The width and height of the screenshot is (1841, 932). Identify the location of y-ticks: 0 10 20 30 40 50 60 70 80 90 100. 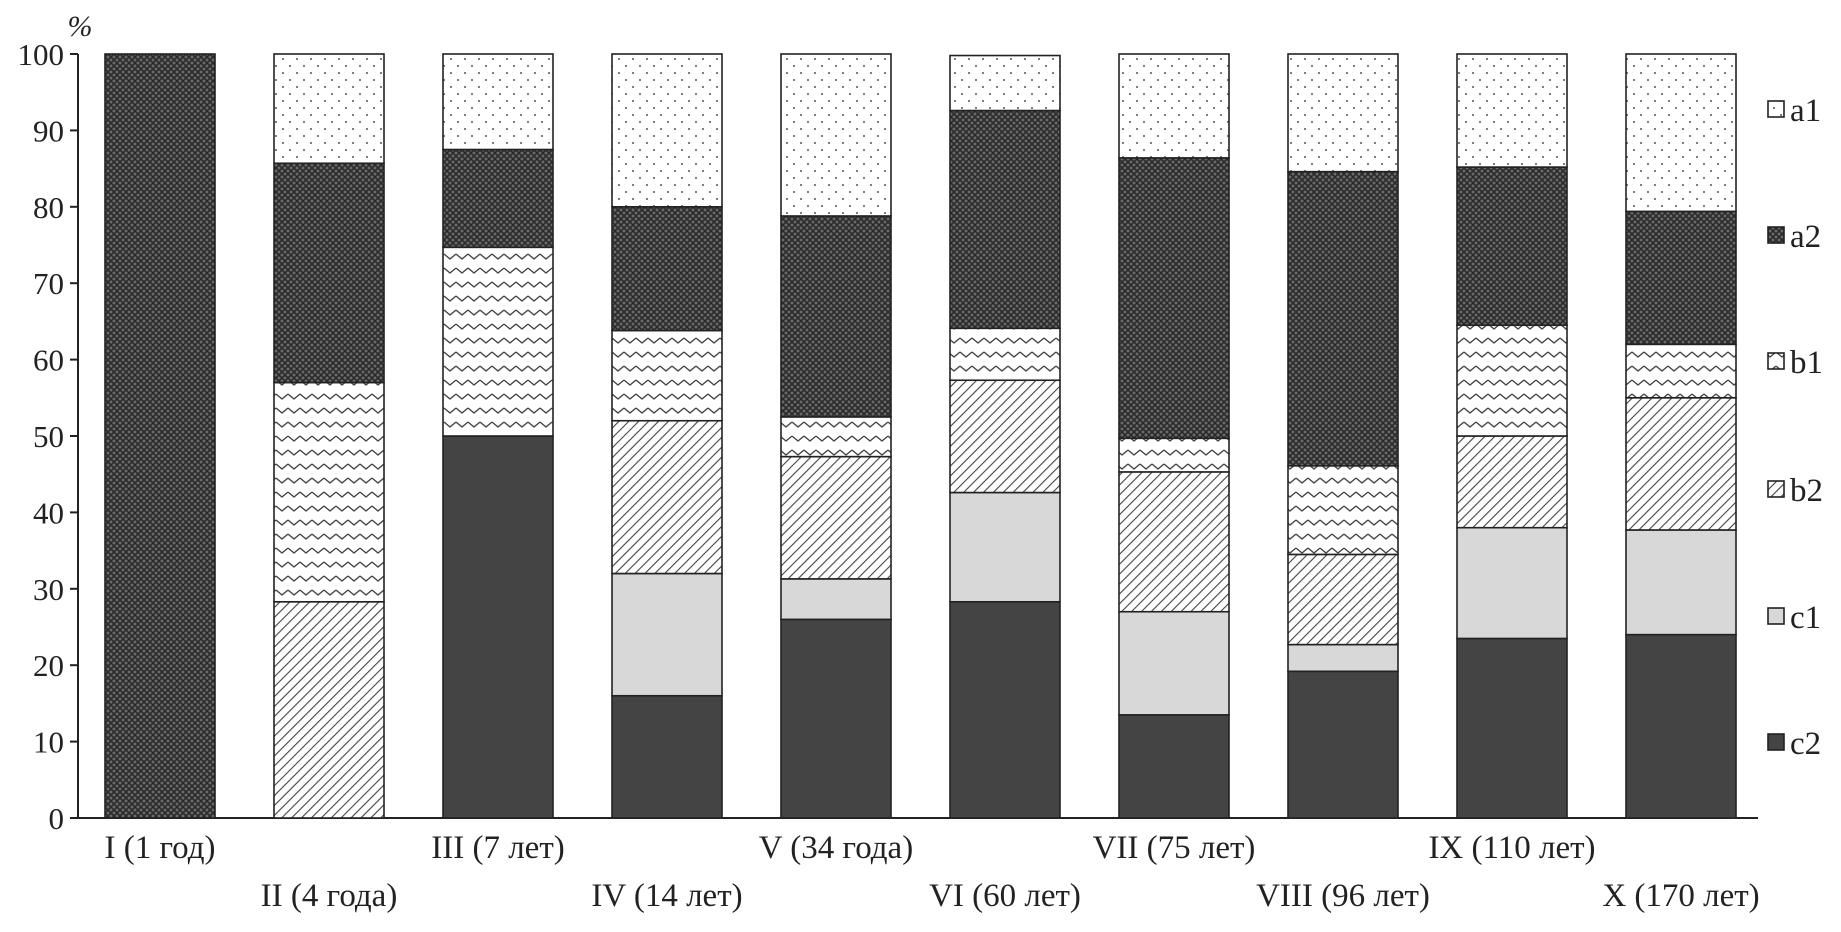
(48, 436).